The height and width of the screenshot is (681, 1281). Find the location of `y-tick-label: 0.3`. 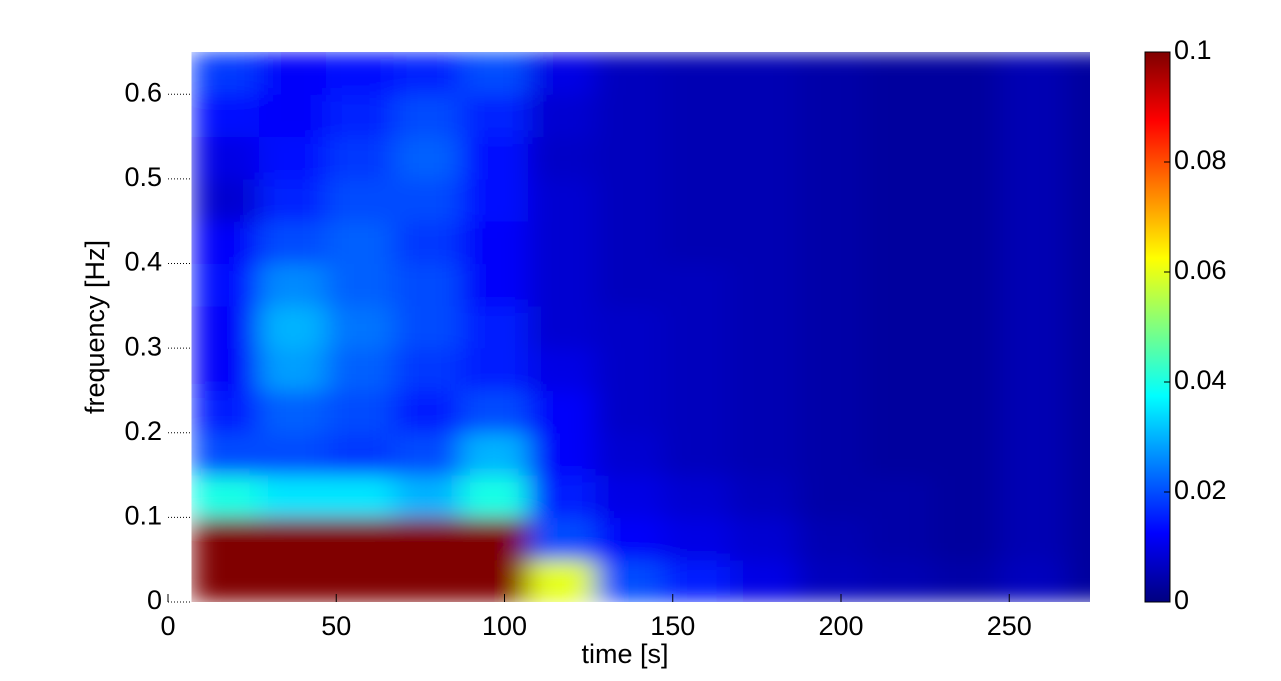

y-tick-label: 0.3 is located at coordinates (143, 346).